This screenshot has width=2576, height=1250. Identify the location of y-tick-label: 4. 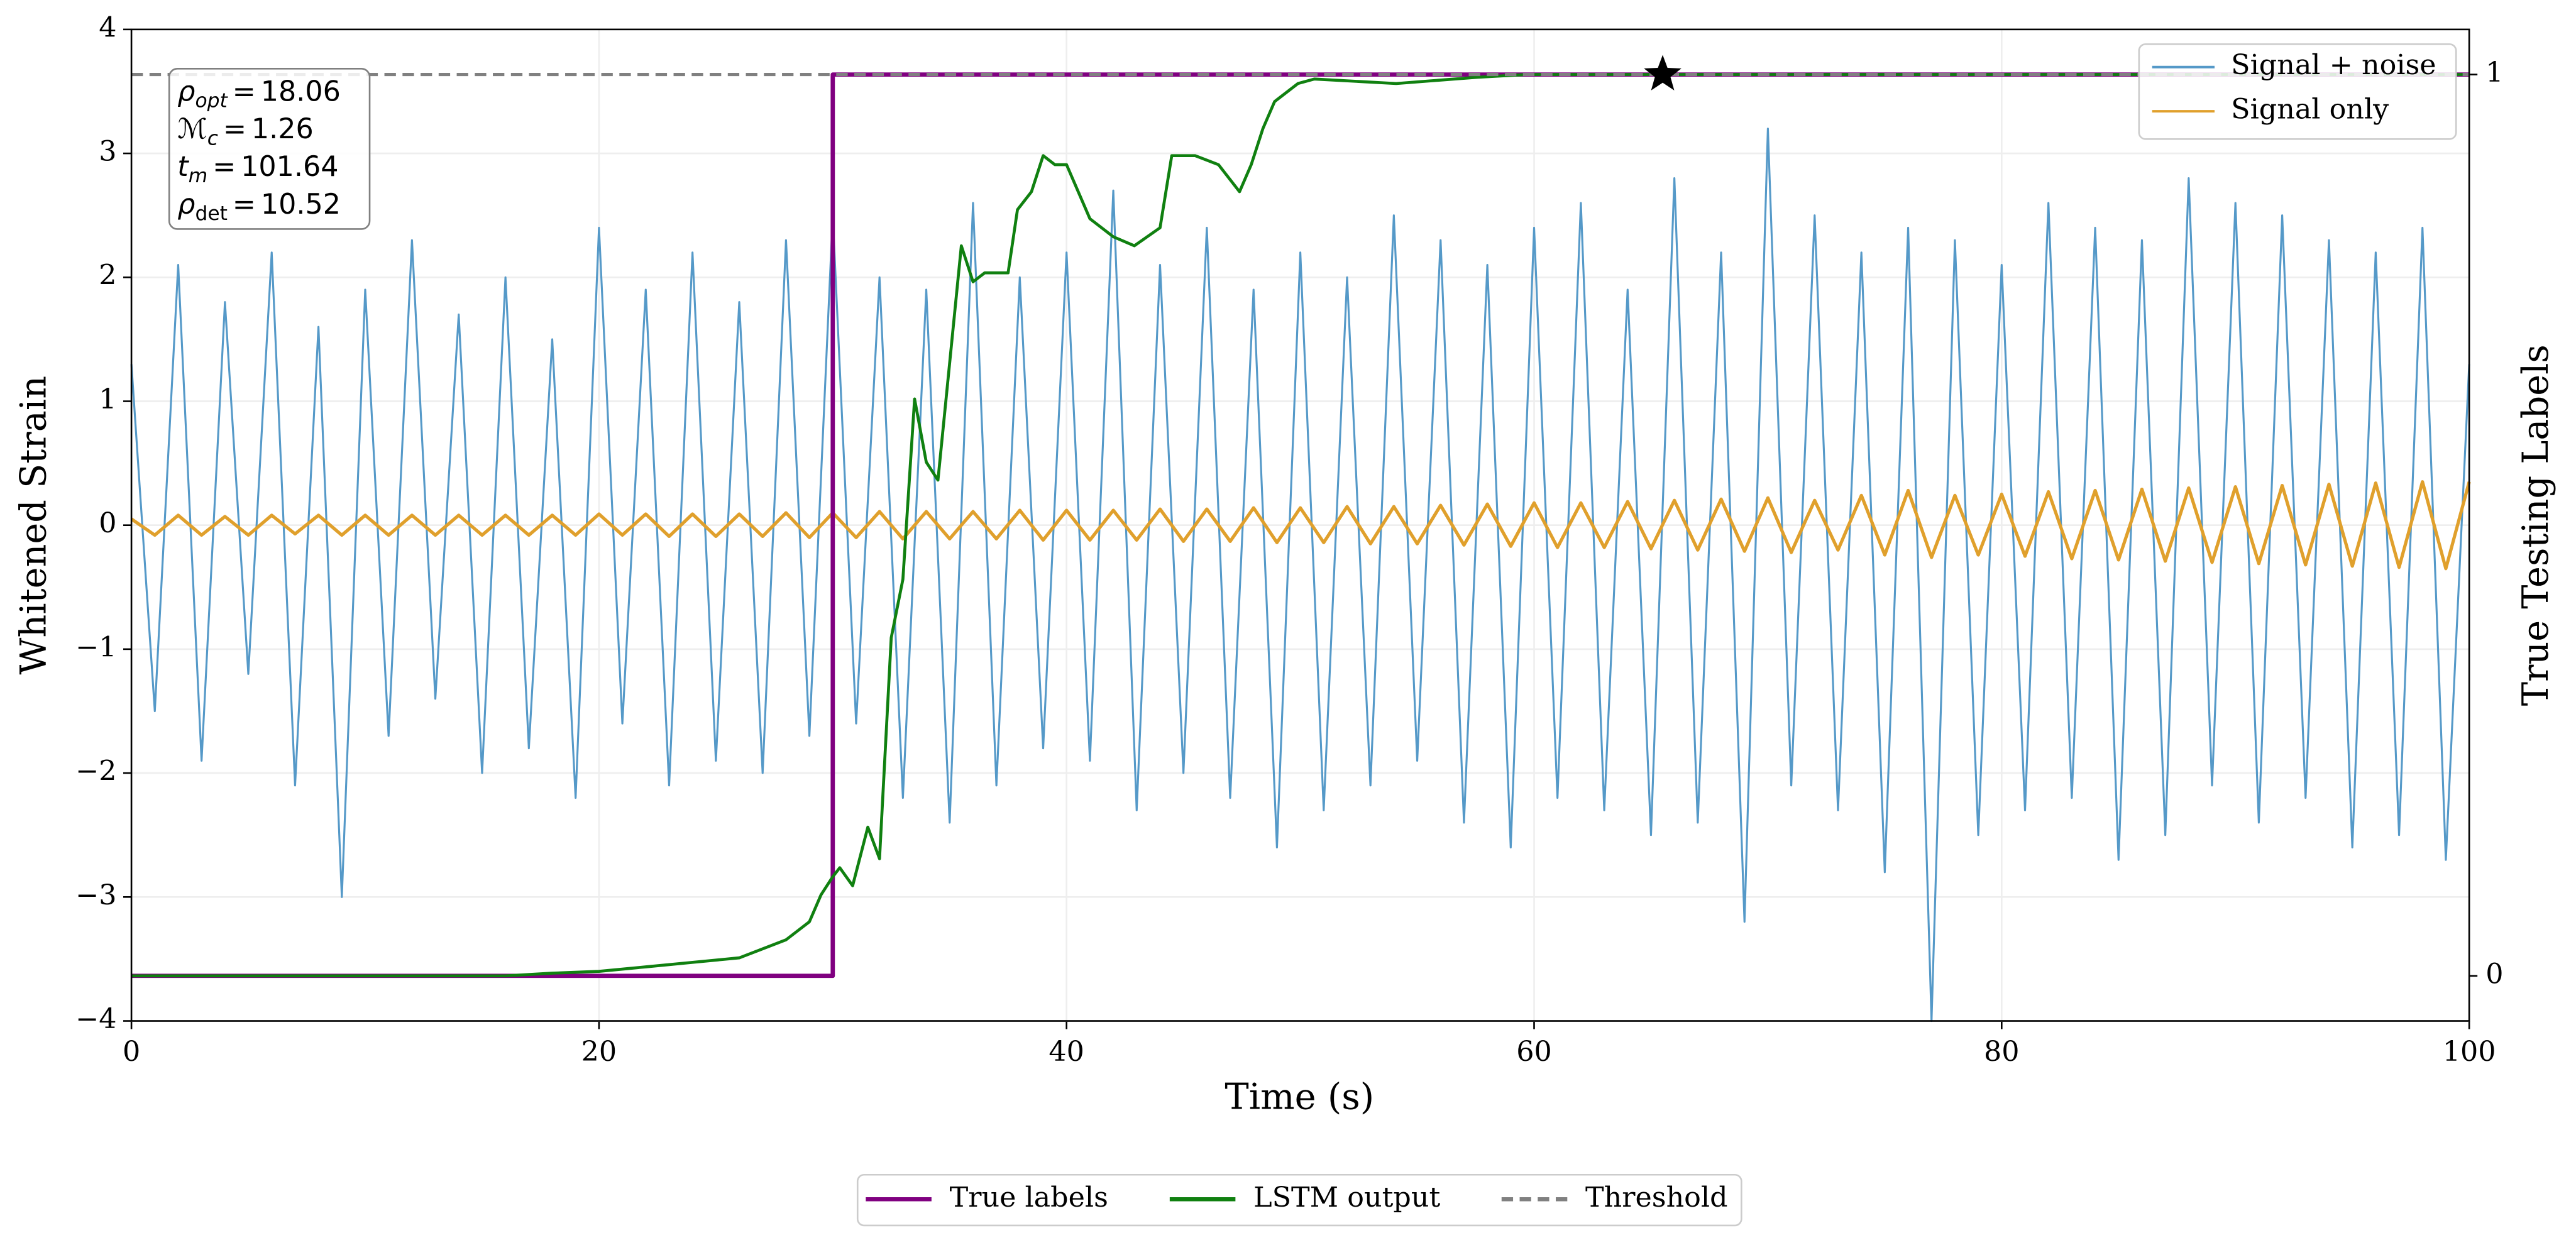
(107, 27).